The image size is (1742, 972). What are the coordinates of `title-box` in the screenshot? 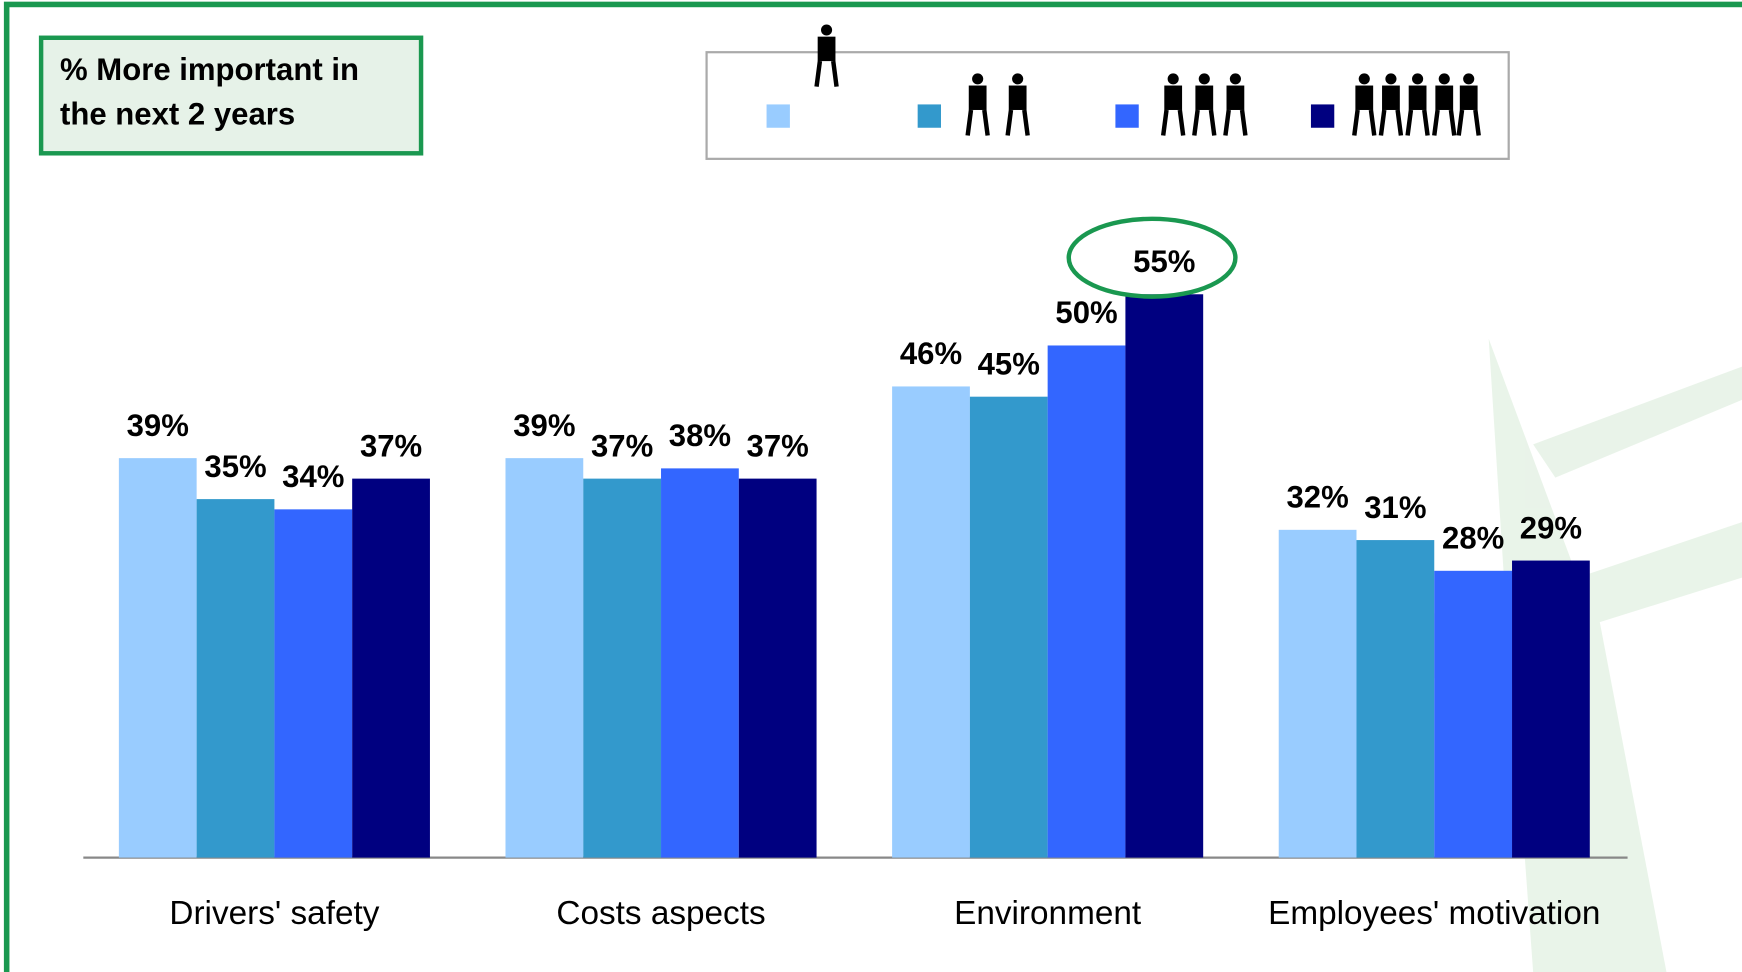 It's located at (231, 95).